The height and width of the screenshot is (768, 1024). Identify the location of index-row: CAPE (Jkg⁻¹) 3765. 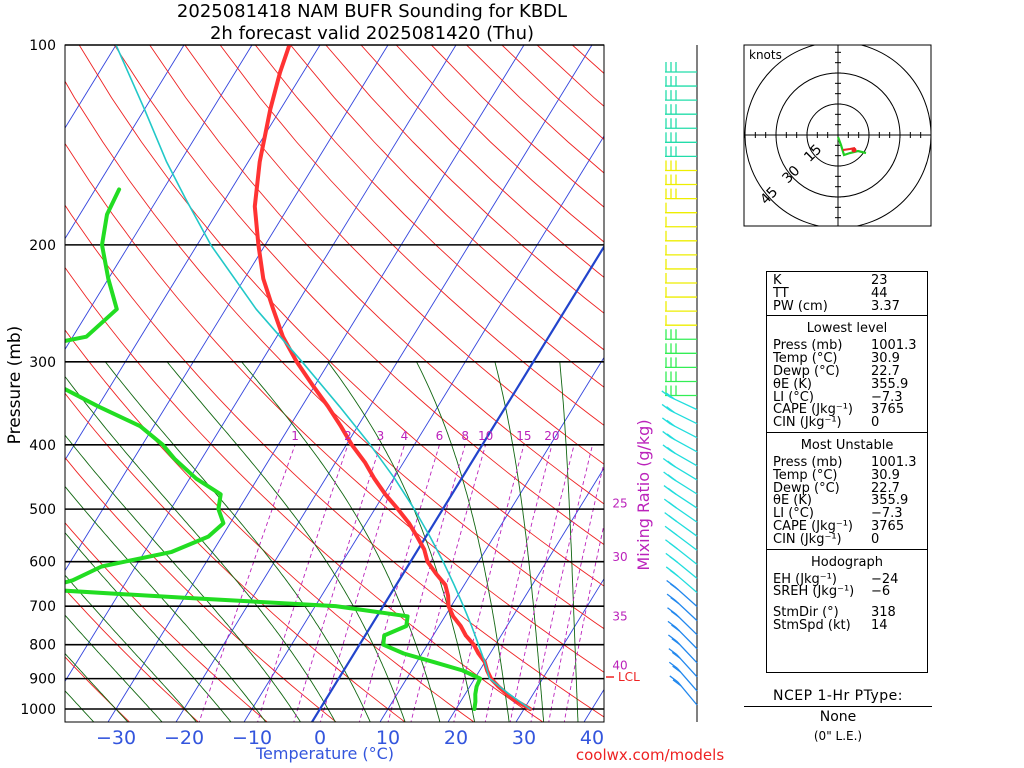
(847, 410).